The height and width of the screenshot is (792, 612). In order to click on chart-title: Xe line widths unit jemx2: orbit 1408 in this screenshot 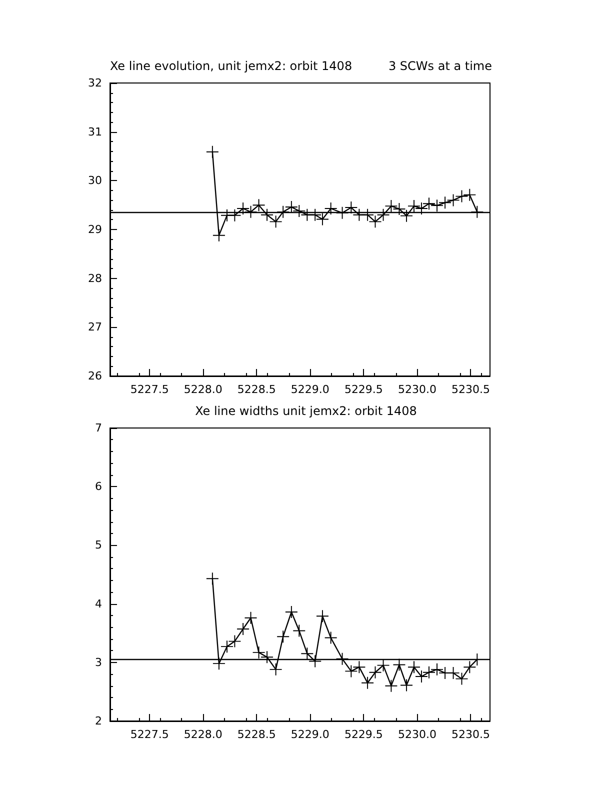, I will do `click(306, 411)`.